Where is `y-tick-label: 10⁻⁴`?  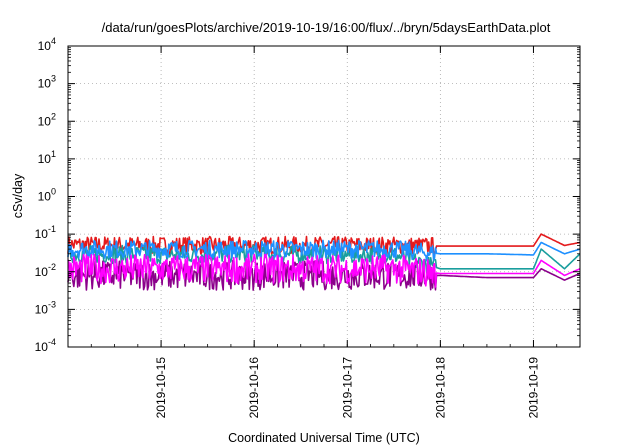
y-tick-label: 10⁻⁴ is located at coordinates (45, 345).